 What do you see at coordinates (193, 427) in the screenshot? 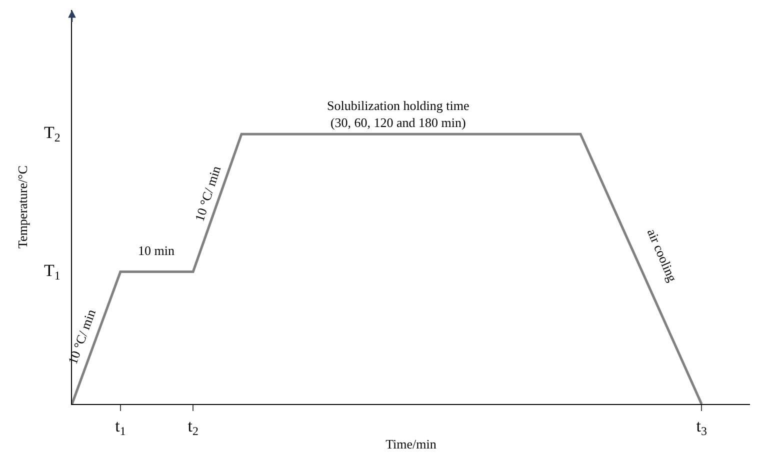
I see `x-tick-label: t$_{2}$` at bounding box center [193, 427].